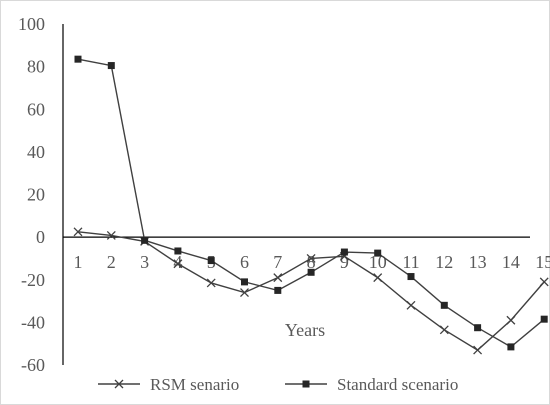 Image resolution: width=550 pixels, height=405 pixels. I want to click on x-tick-label: 2, so click(111, 262).